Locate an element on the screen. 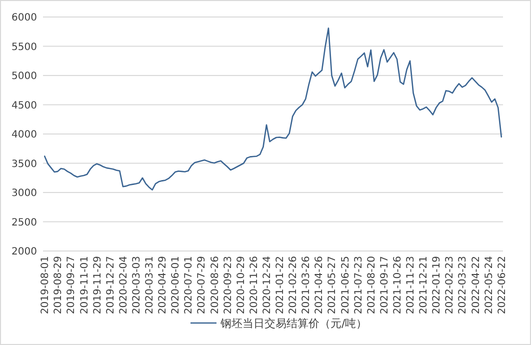  x-tick-label: 2020-11-26 is located at coordinates (254, 285).